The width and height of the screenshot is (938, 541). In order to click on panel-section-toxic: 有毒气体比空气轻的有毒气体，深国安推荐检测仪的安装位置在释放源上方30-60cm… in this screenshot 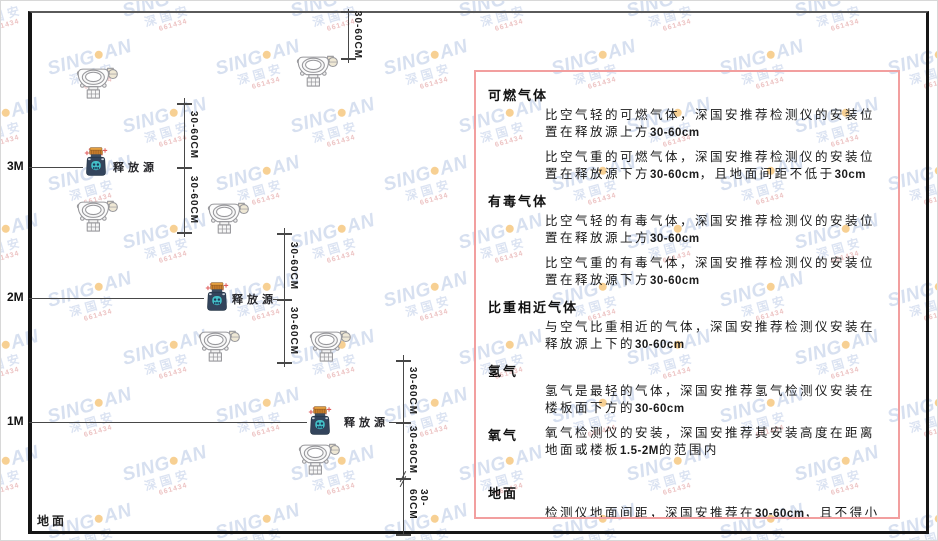, I will do `click(687, 240)`.